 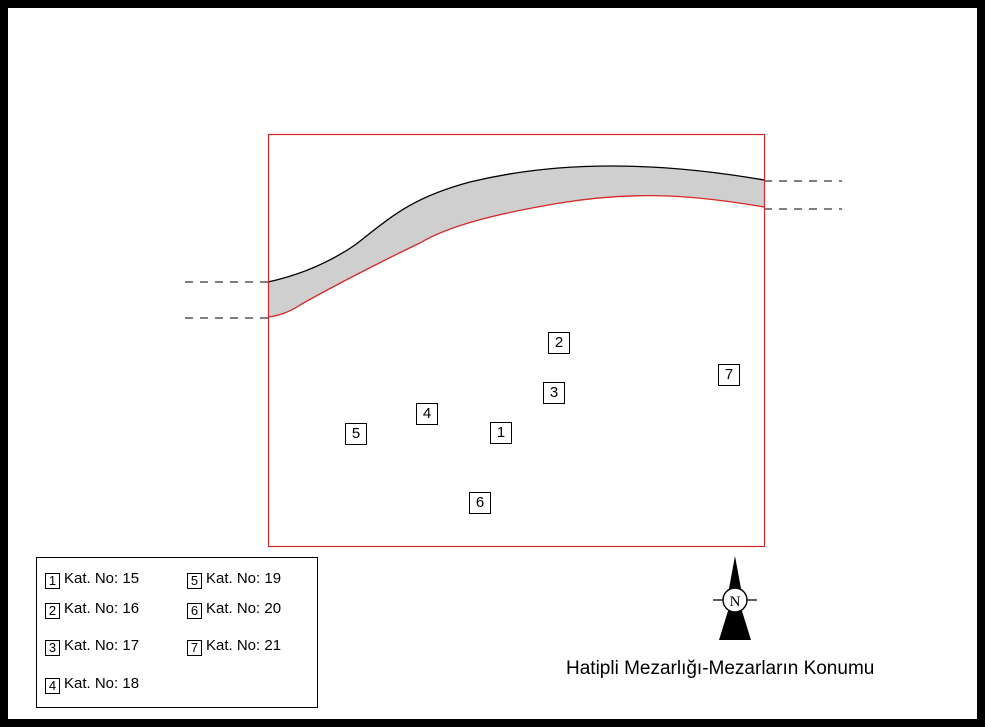 I want to click on legend-number-1: 1, so click(x=52, y=581).